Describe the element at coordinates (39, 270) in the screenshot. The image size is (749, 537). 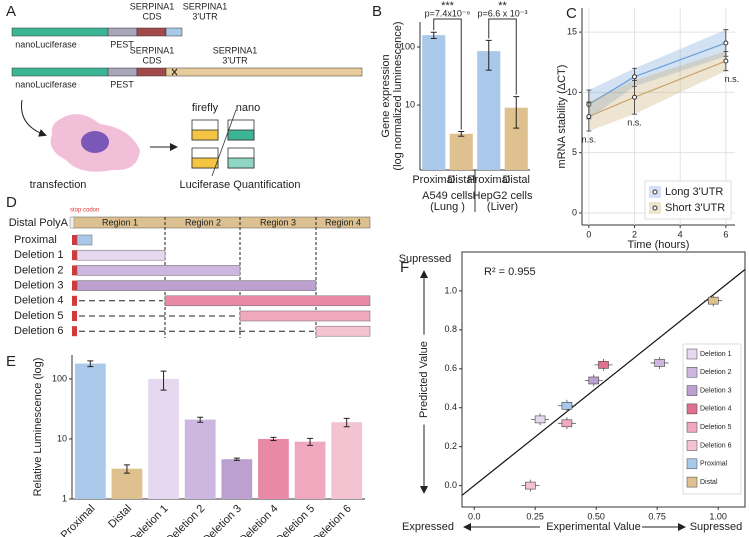
I see `row-label: Deletion 2` at that location.